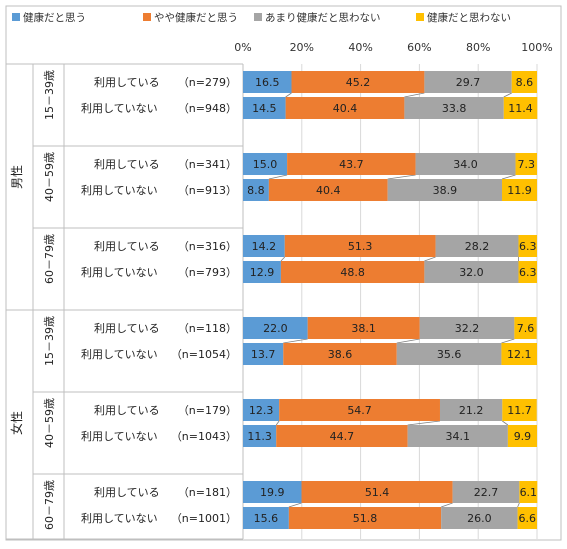  I want to click on legend-label: あまり健康だと思わない, so click(323, 17).